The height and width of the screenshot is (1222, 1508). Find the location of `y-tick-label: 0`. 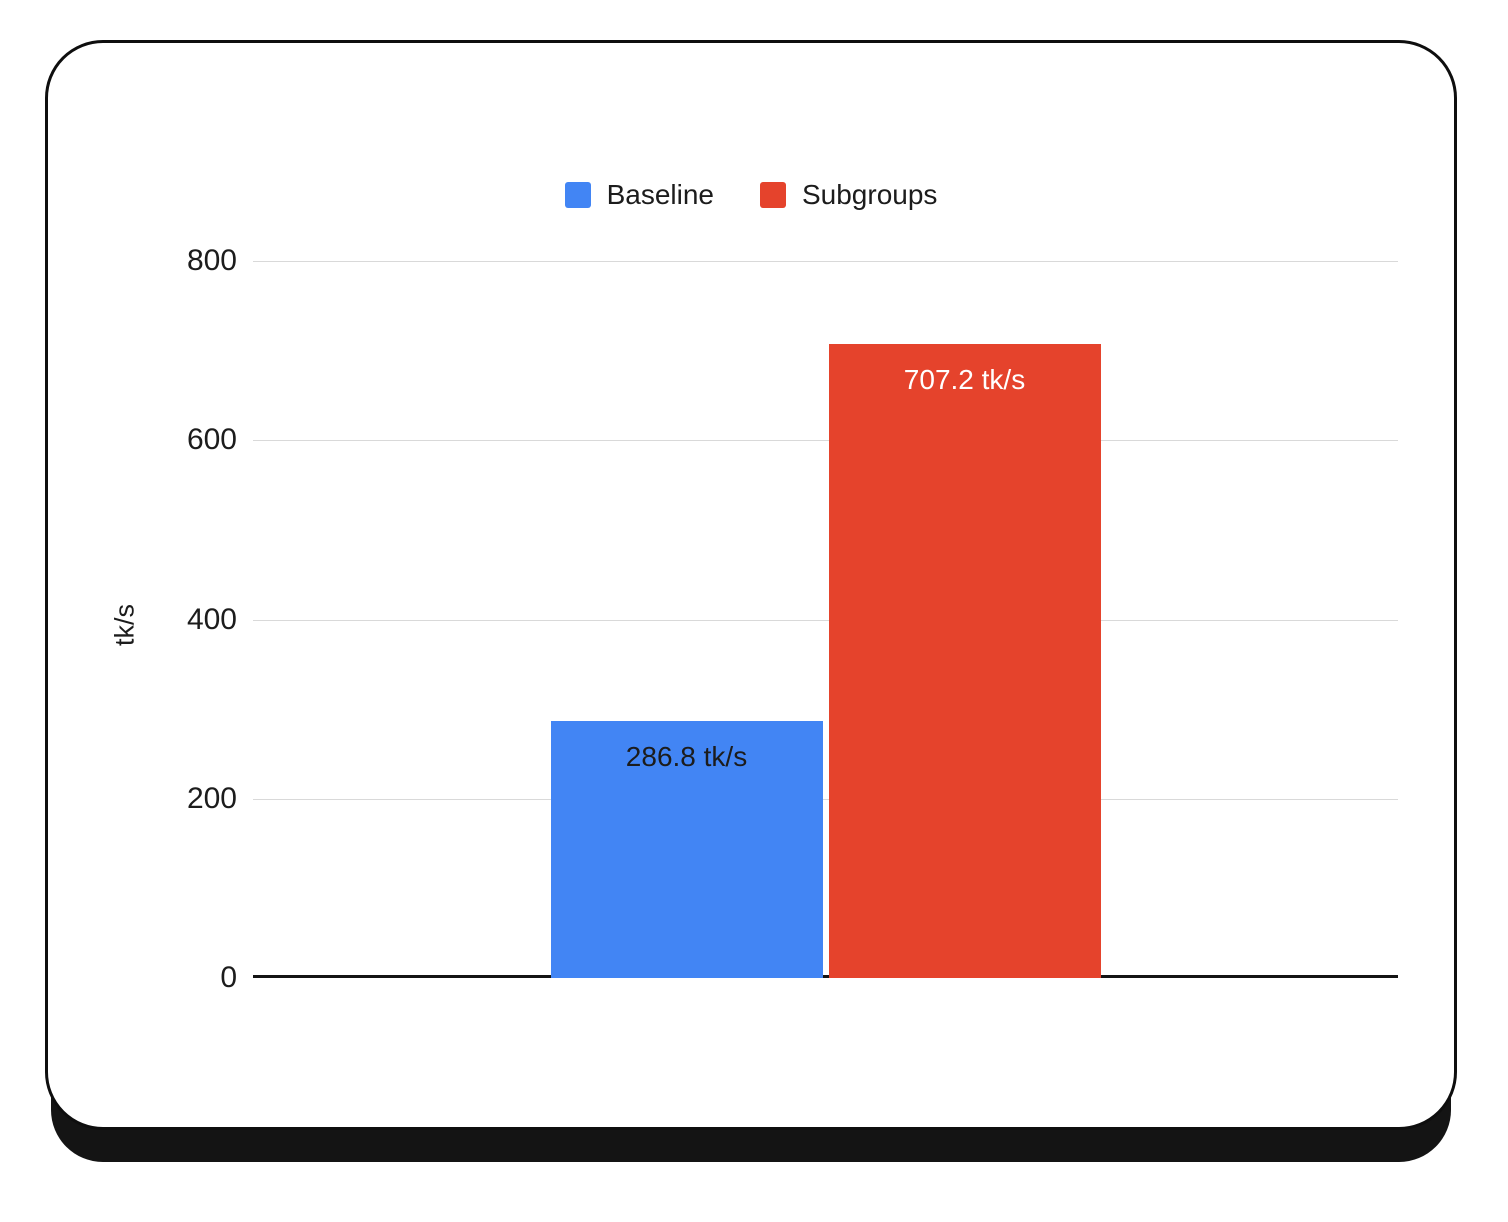

y-tick-label: 0 is located at coordinates (228, 977).